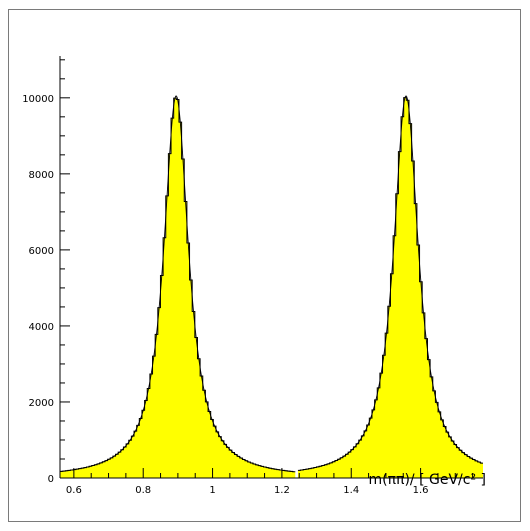 Image resolution: width=530 pixels, height=531 pixels. I want to click on x-tick-label: 0.6, so click(74, 490).